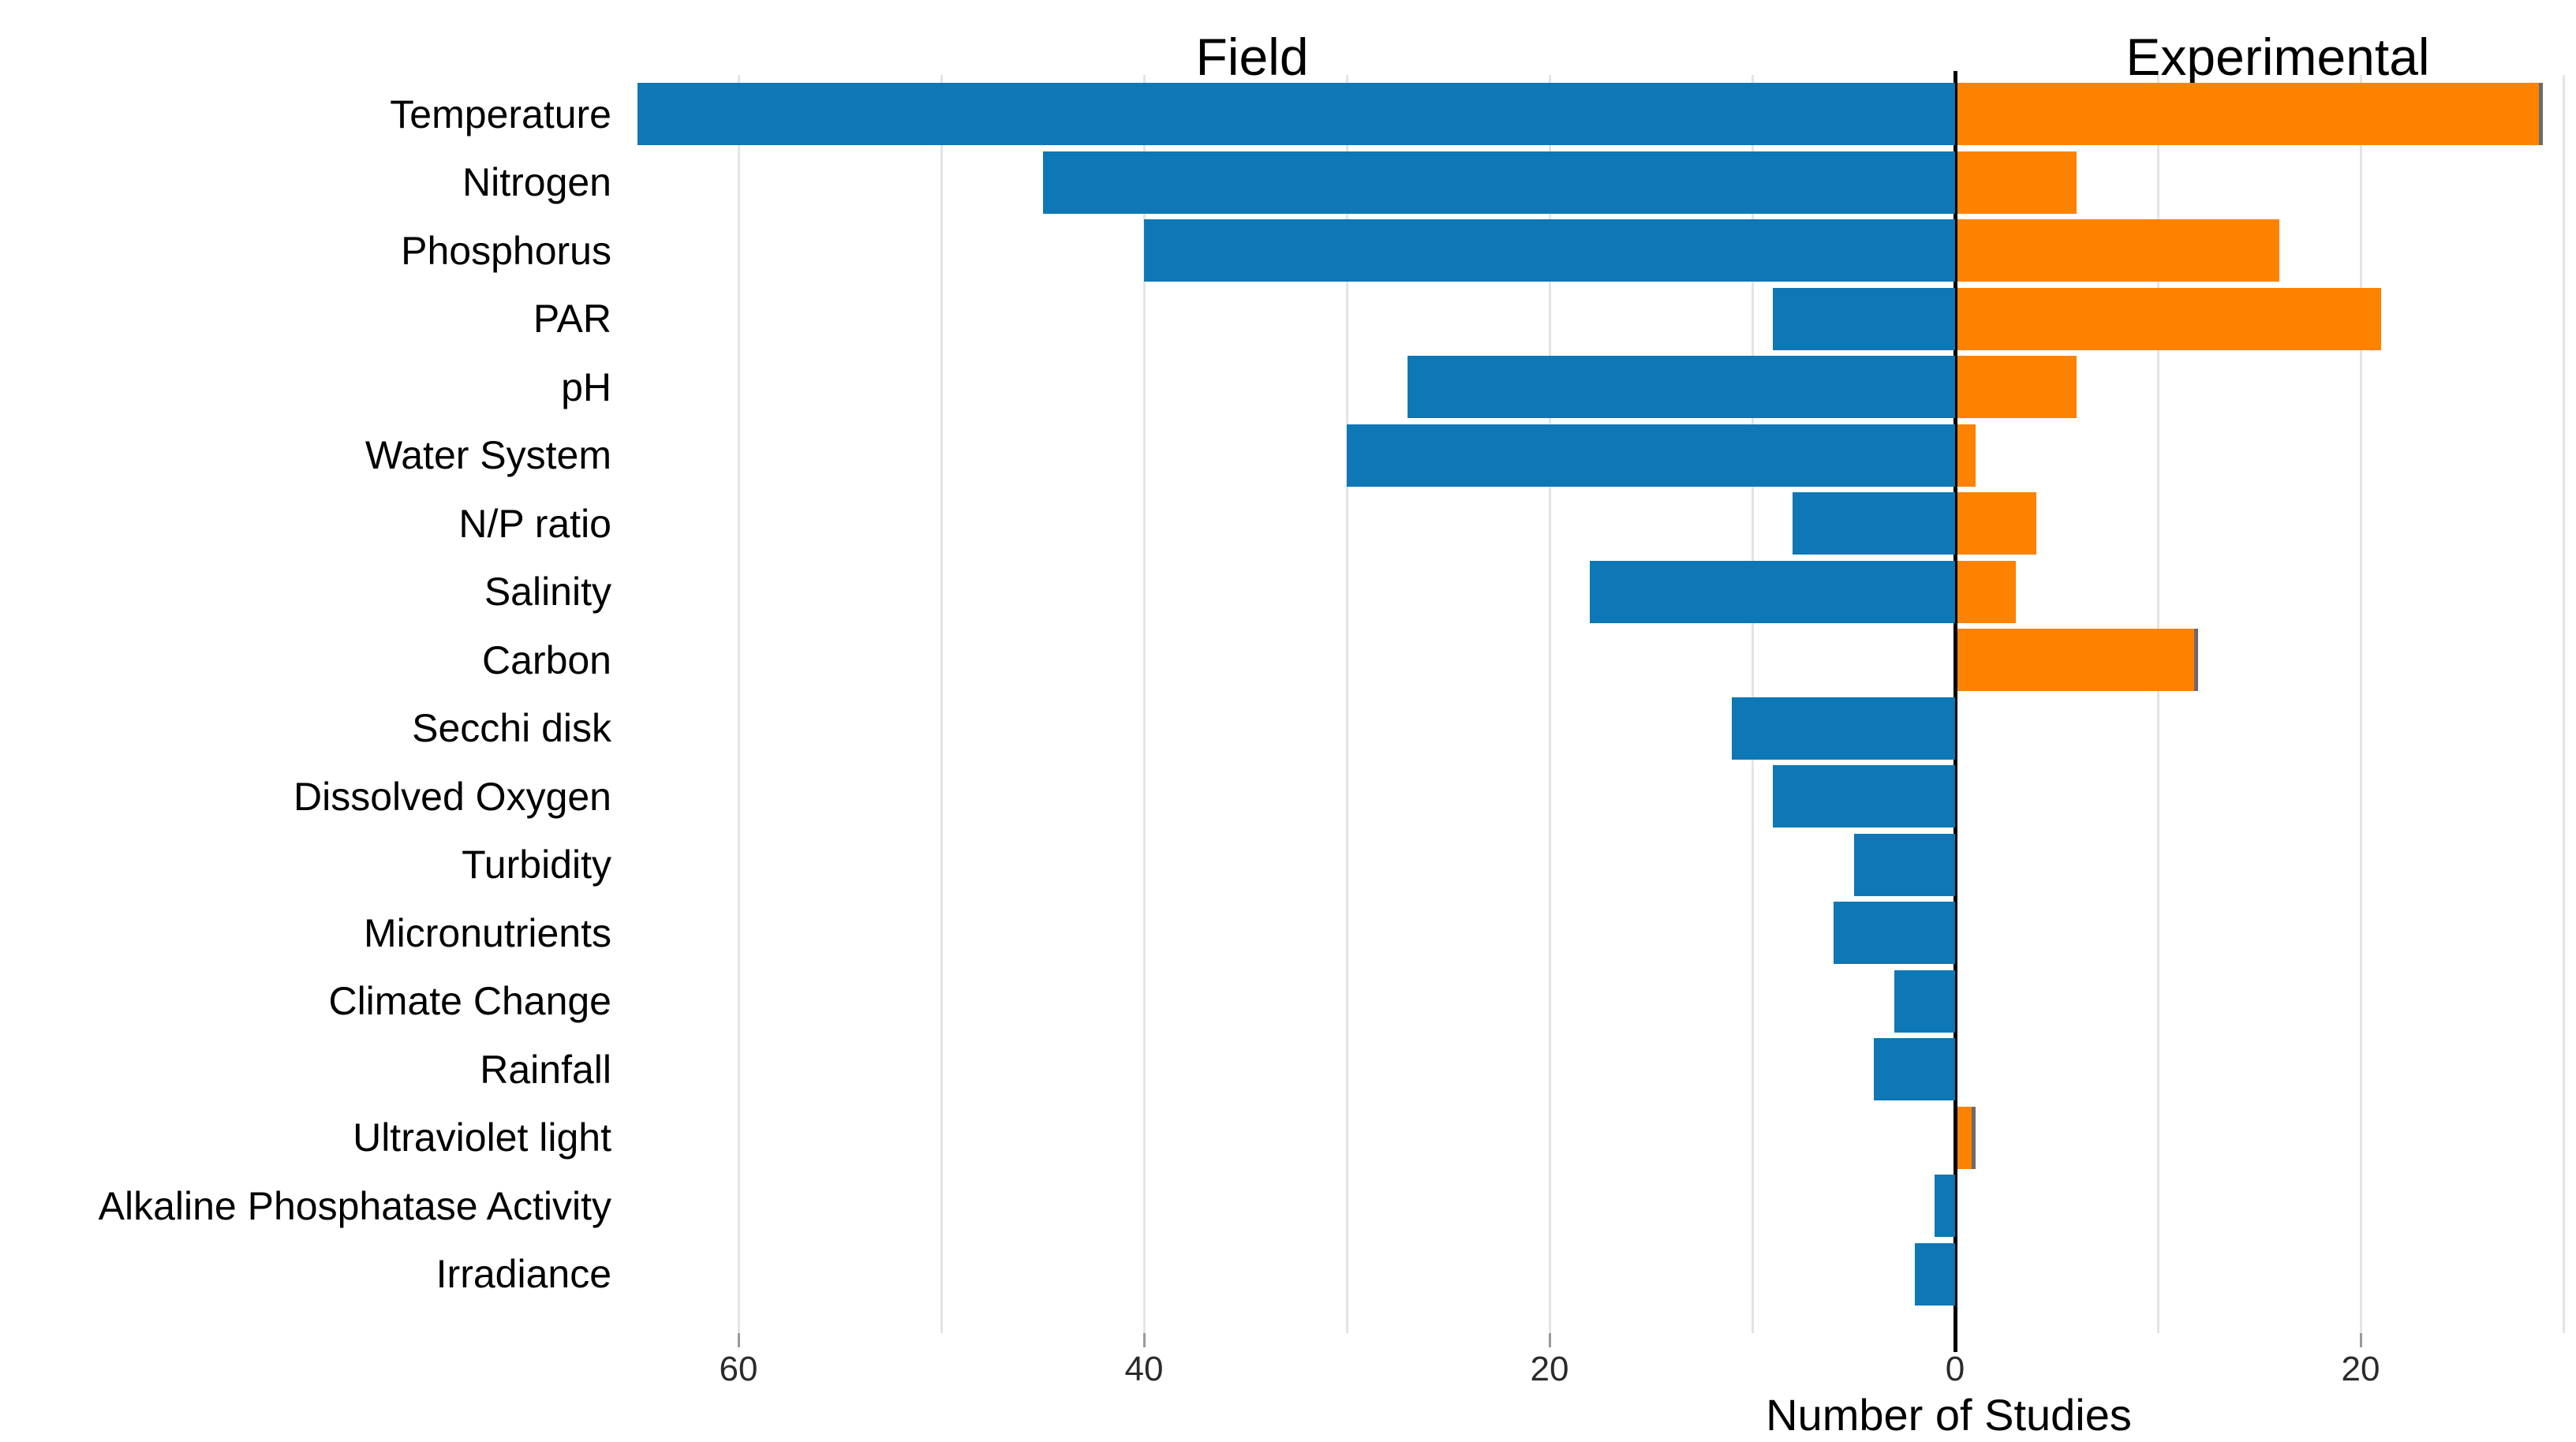  I want to click on bar-experimental-ph, so click(2017, 387).